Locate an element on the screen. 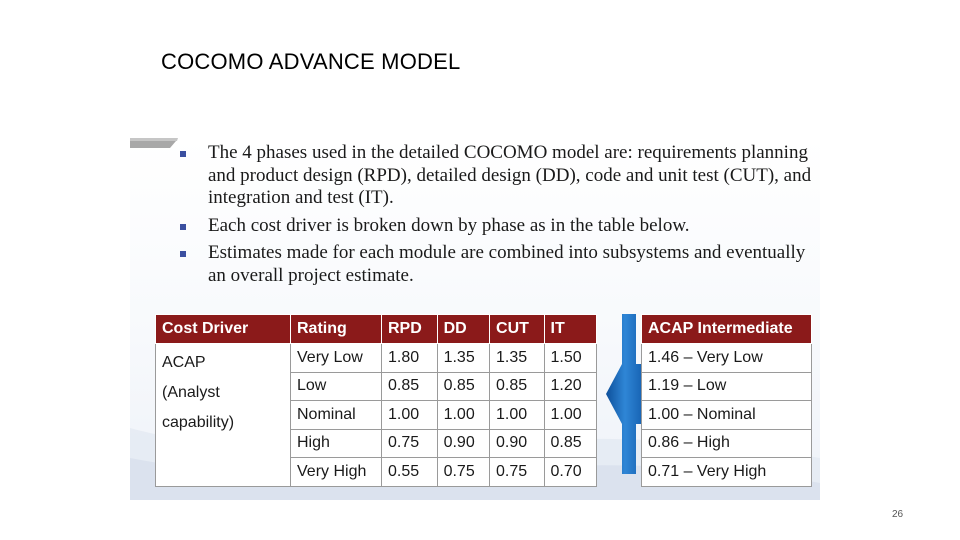  intermediate-cell: 0.71 – Very High is located at coordinates (726, 472).